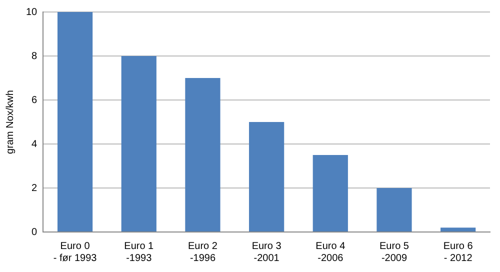  What do you see at coordinates (35, 144) in the screenshot?
I see `y-tick-label: 4` at bounding box center [35, 144].